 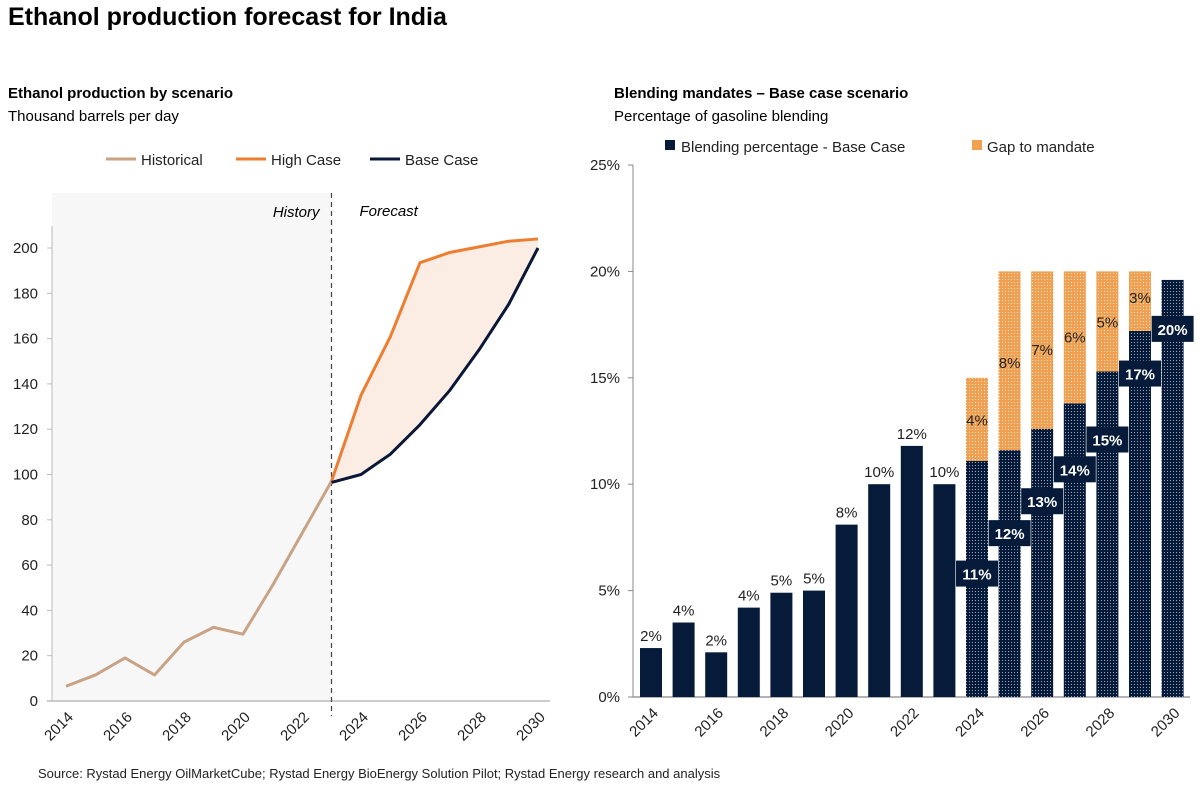 What do you see at coordinates (748, 652) in the screenshot?
I see `bar-blending-2017` at bounding box center [748, 652].